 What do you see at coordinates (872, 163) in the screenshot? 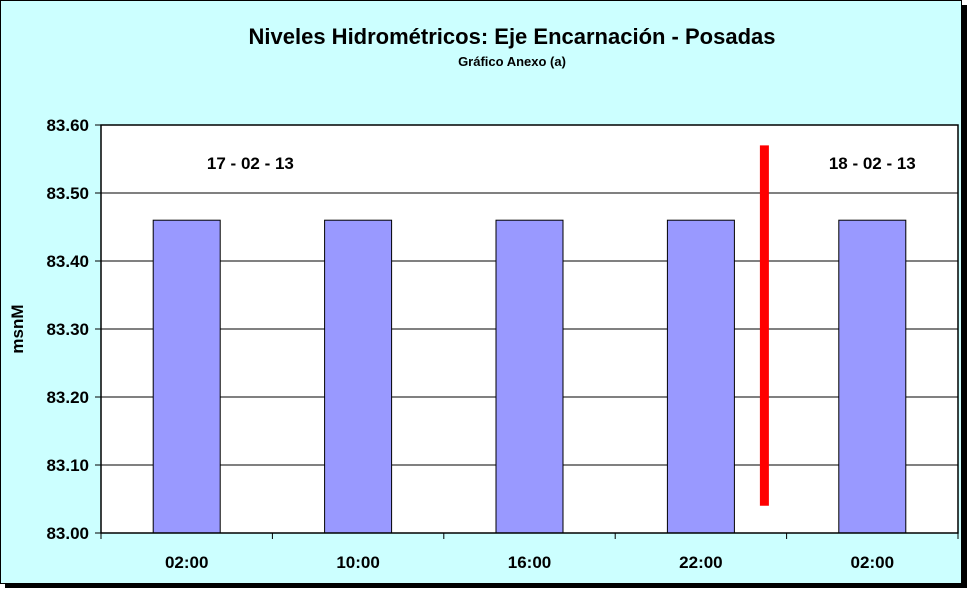
I see `date-annotation: 18 - 02 - 13` at bounding box center [872, 163].